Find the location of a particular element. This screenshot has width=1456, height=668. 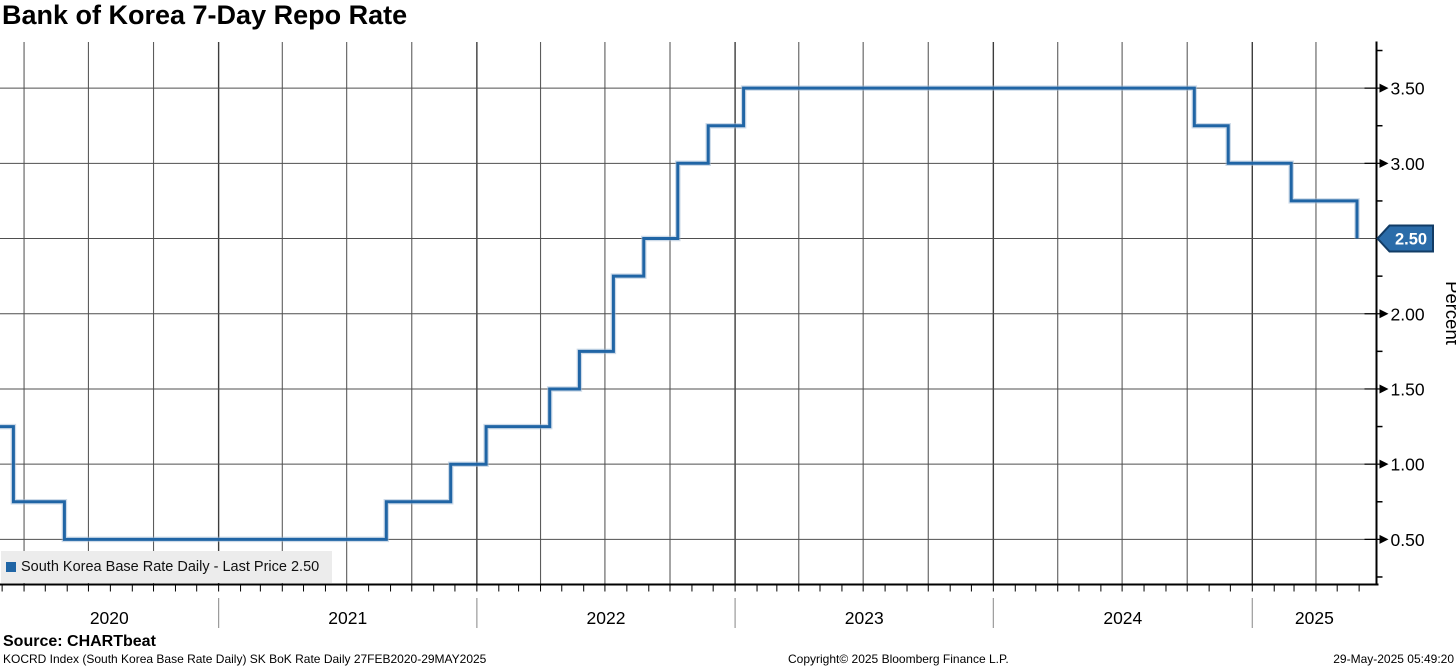

y-axis-title: Percent is located at coordinates (1449, 313).